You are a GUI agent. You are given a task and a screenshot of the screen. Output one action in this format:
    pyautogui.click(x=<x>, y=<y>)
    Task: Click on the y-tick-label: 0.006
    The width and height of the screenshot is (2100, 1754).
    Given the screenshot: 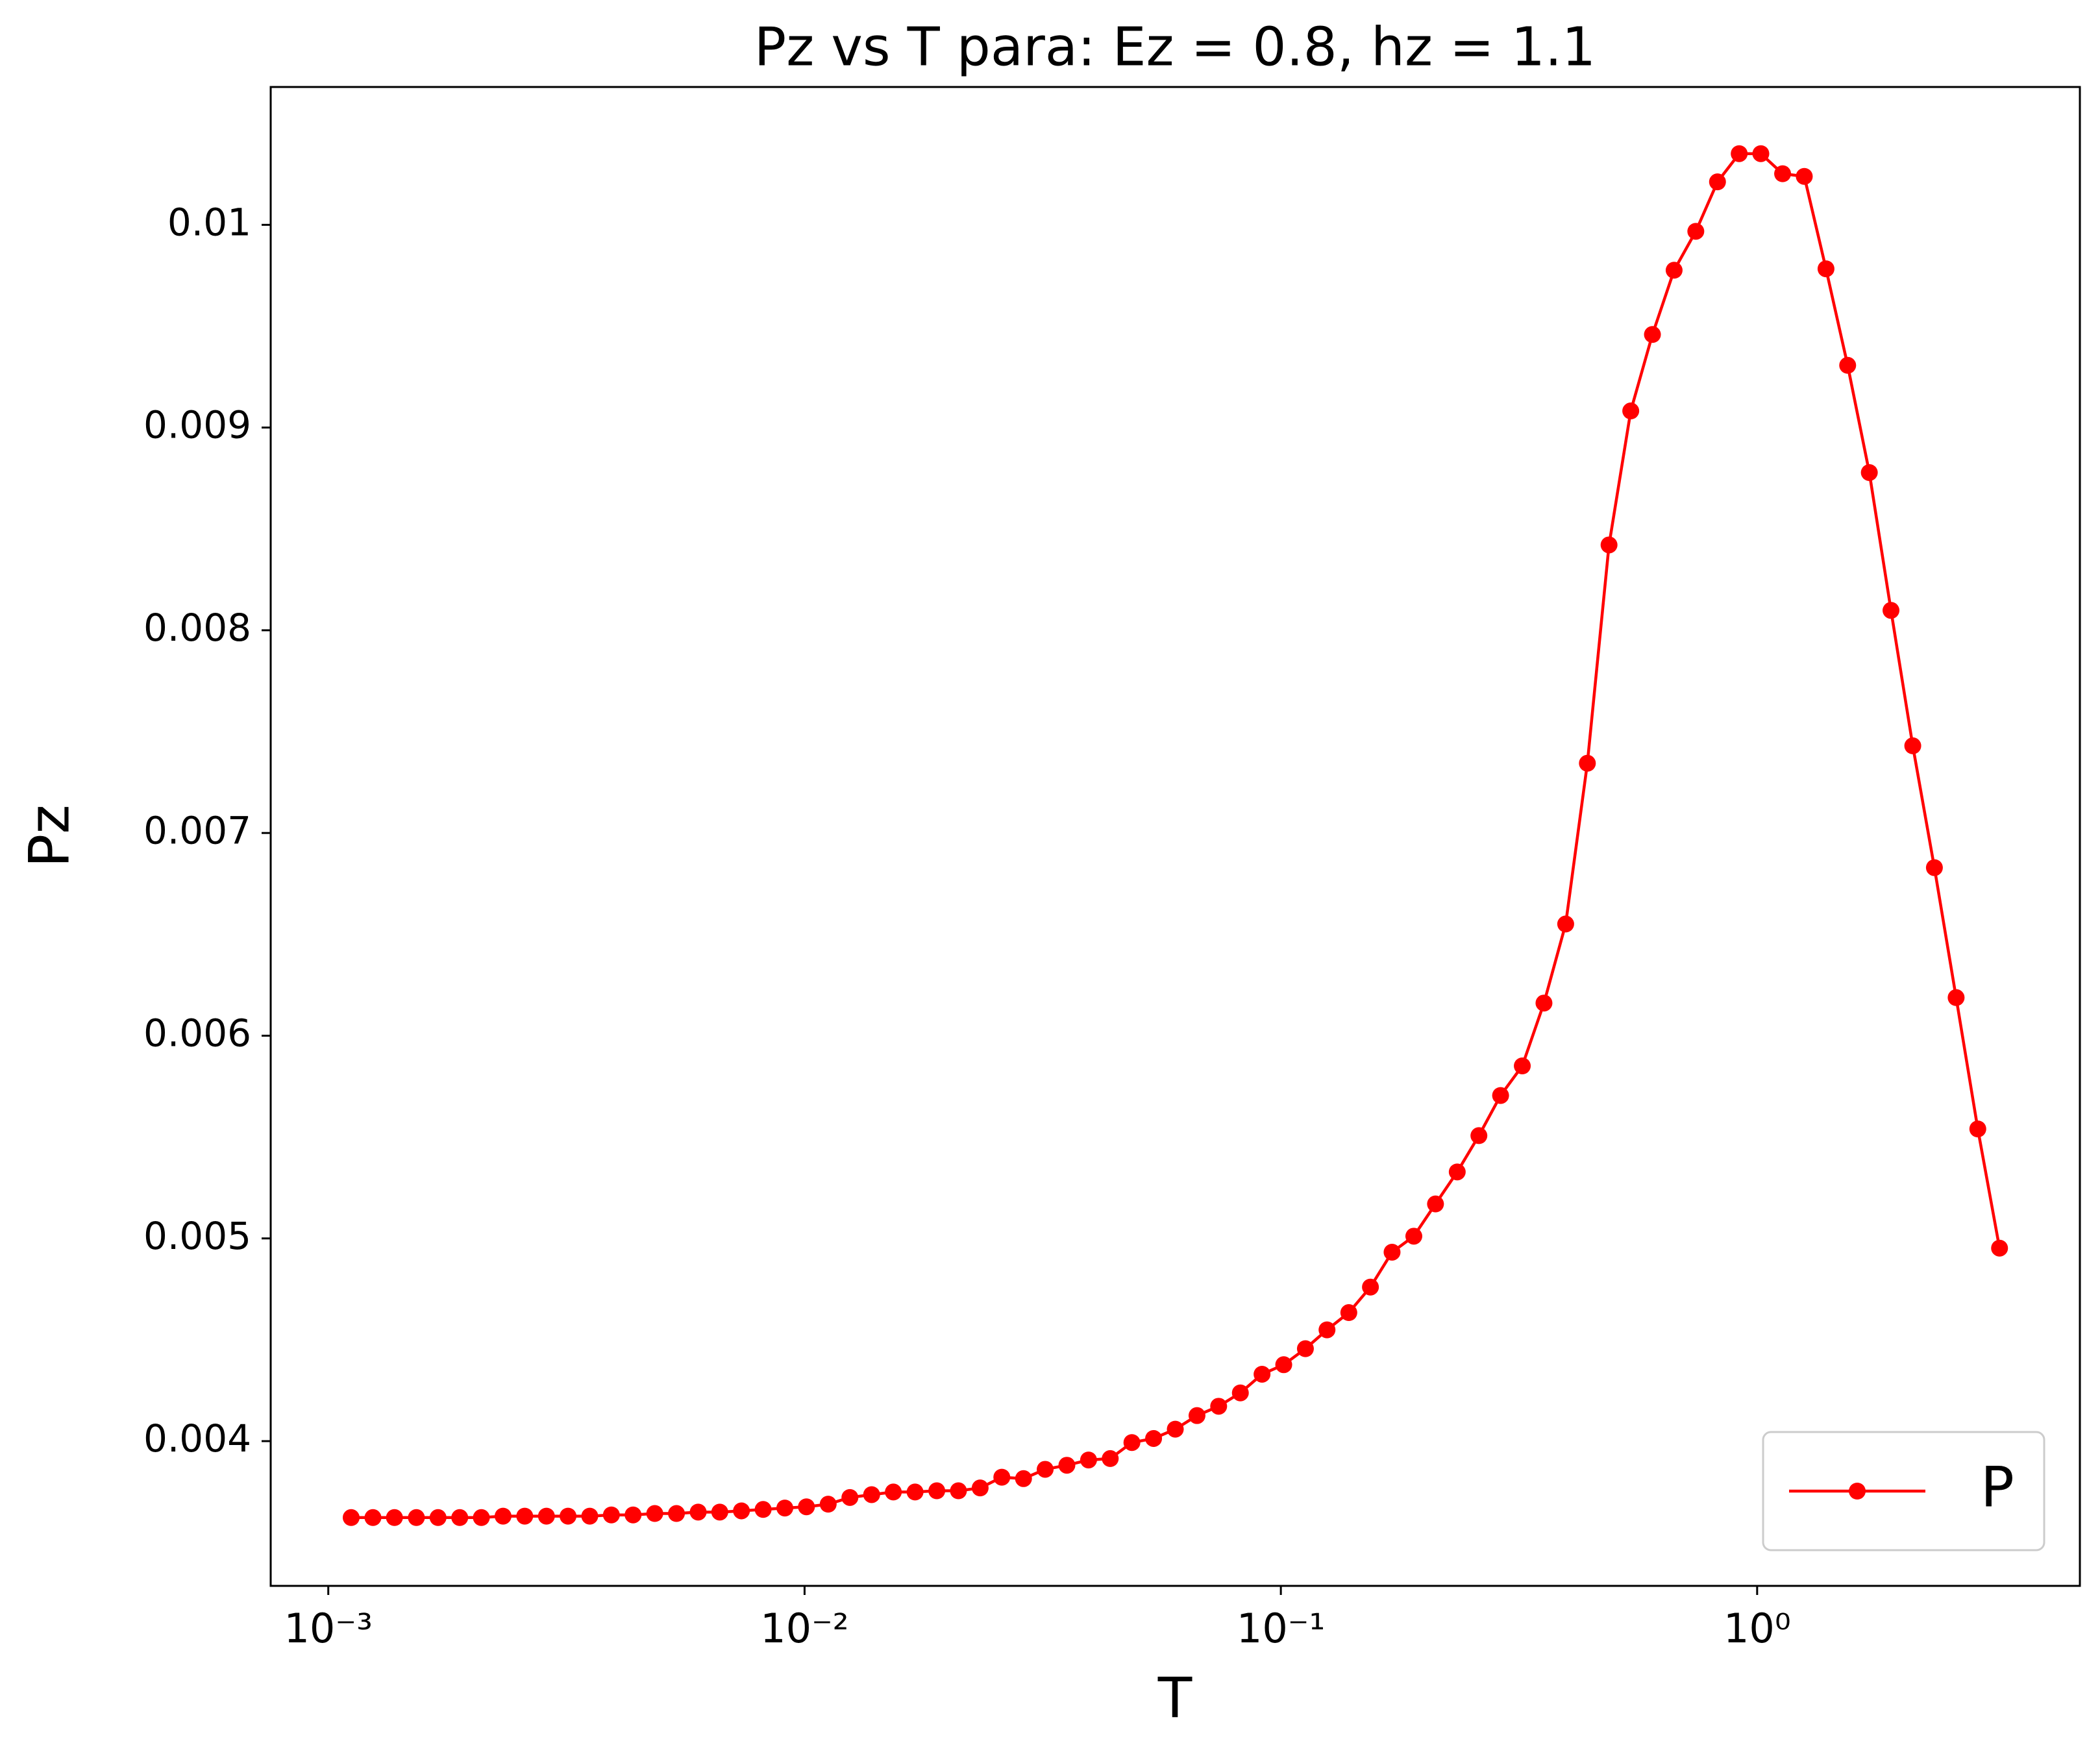 What is the action you would take?
    pyautogui.click(x=197, y=1033)
    